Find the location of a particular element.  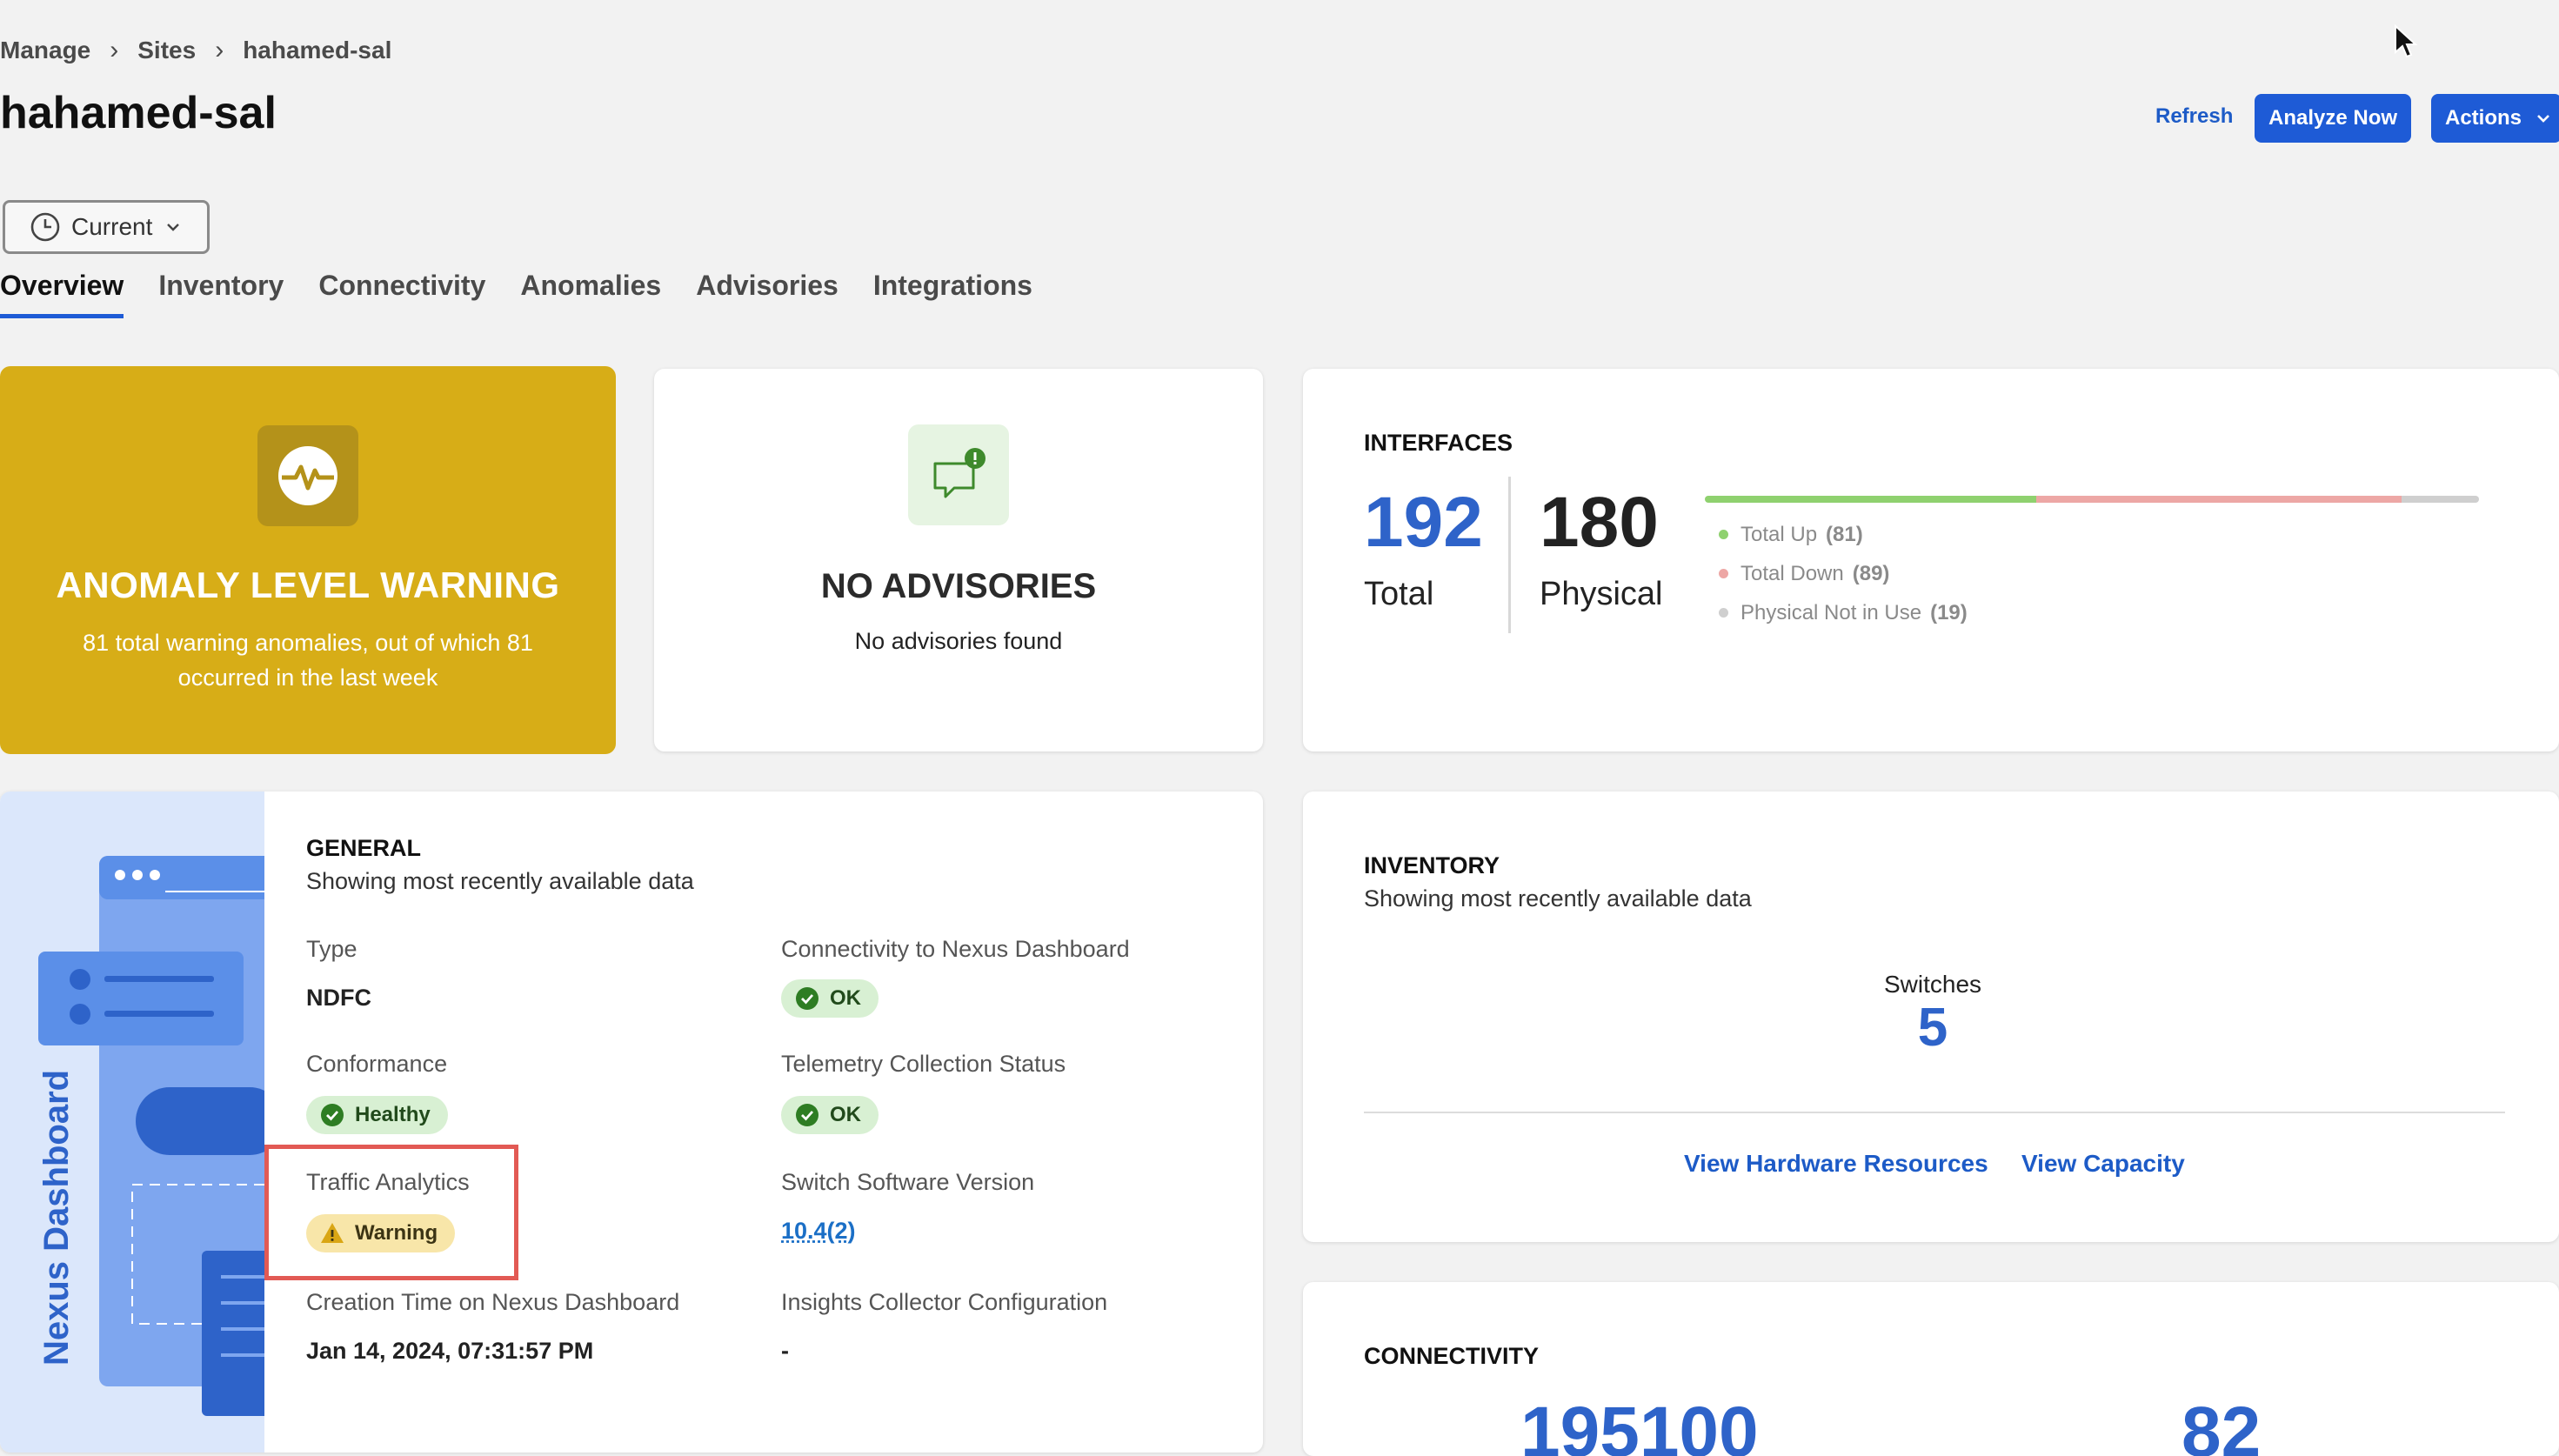

tab-integrations: Integrations is located at coordinates (952, 294).